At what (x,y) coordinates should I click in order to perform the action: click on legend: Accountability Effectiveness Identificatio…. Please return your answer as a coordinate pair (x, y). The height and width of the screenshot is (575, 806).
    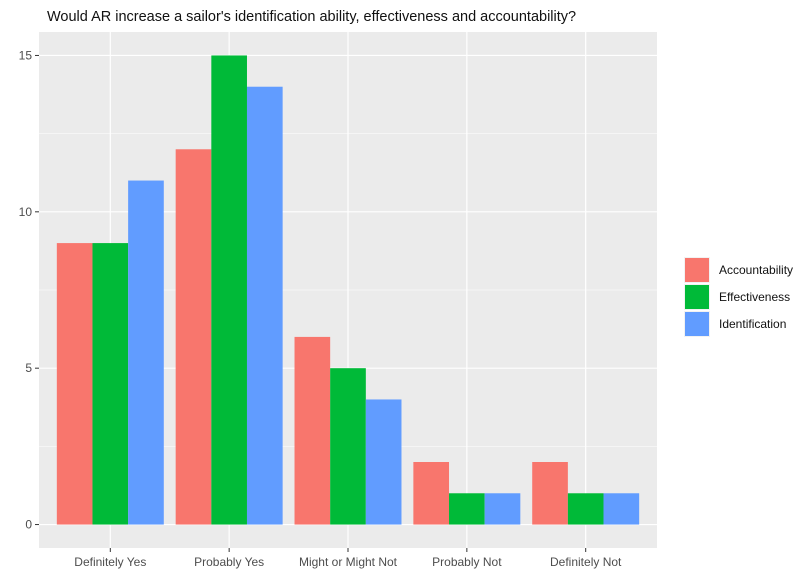
    Looking at the image, I should click on (738, 297).